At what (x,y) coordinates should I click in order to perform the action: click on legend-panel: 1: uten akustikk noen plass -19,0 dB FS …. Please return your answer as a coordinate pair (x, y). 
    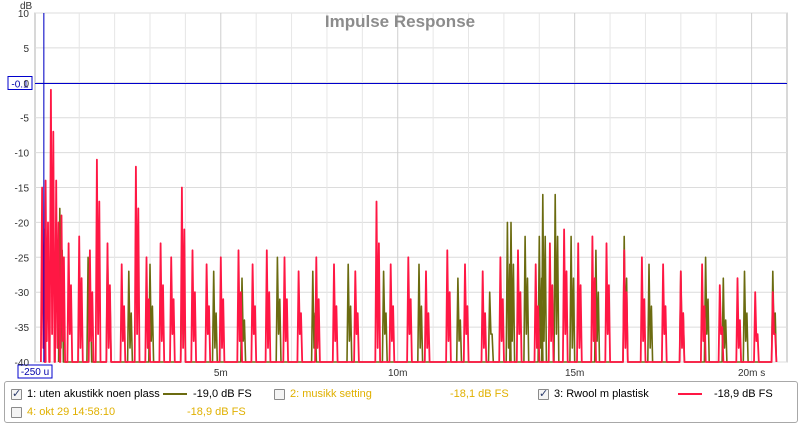
    Looking at the image, I should click on (401, 402).